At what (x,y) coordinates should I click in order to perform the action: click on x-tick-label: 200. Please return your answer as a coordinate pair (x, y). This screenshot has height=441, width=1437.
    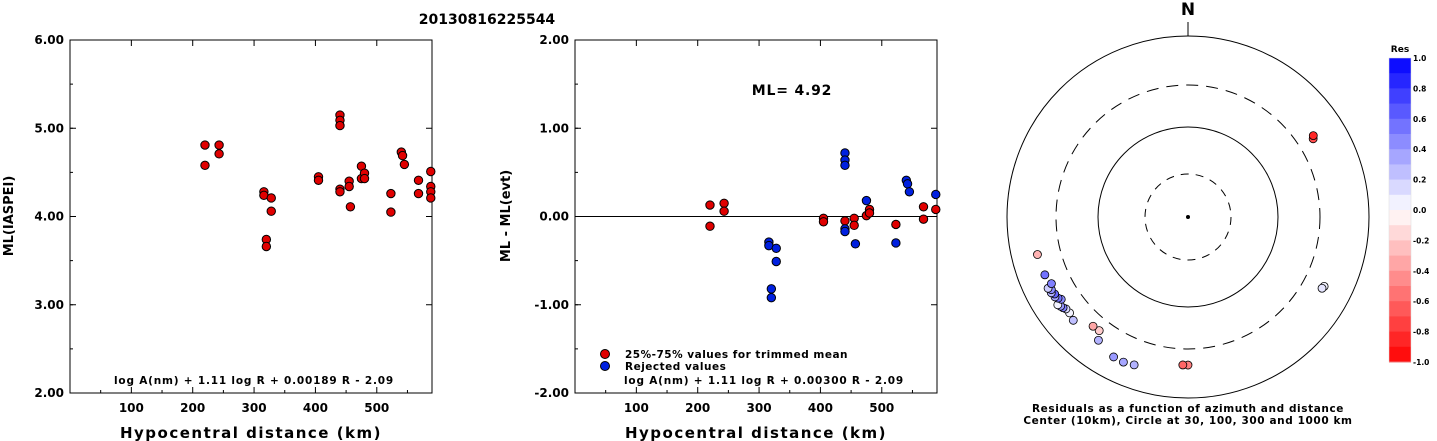
    Looking at the image, I should click on (192, 408).